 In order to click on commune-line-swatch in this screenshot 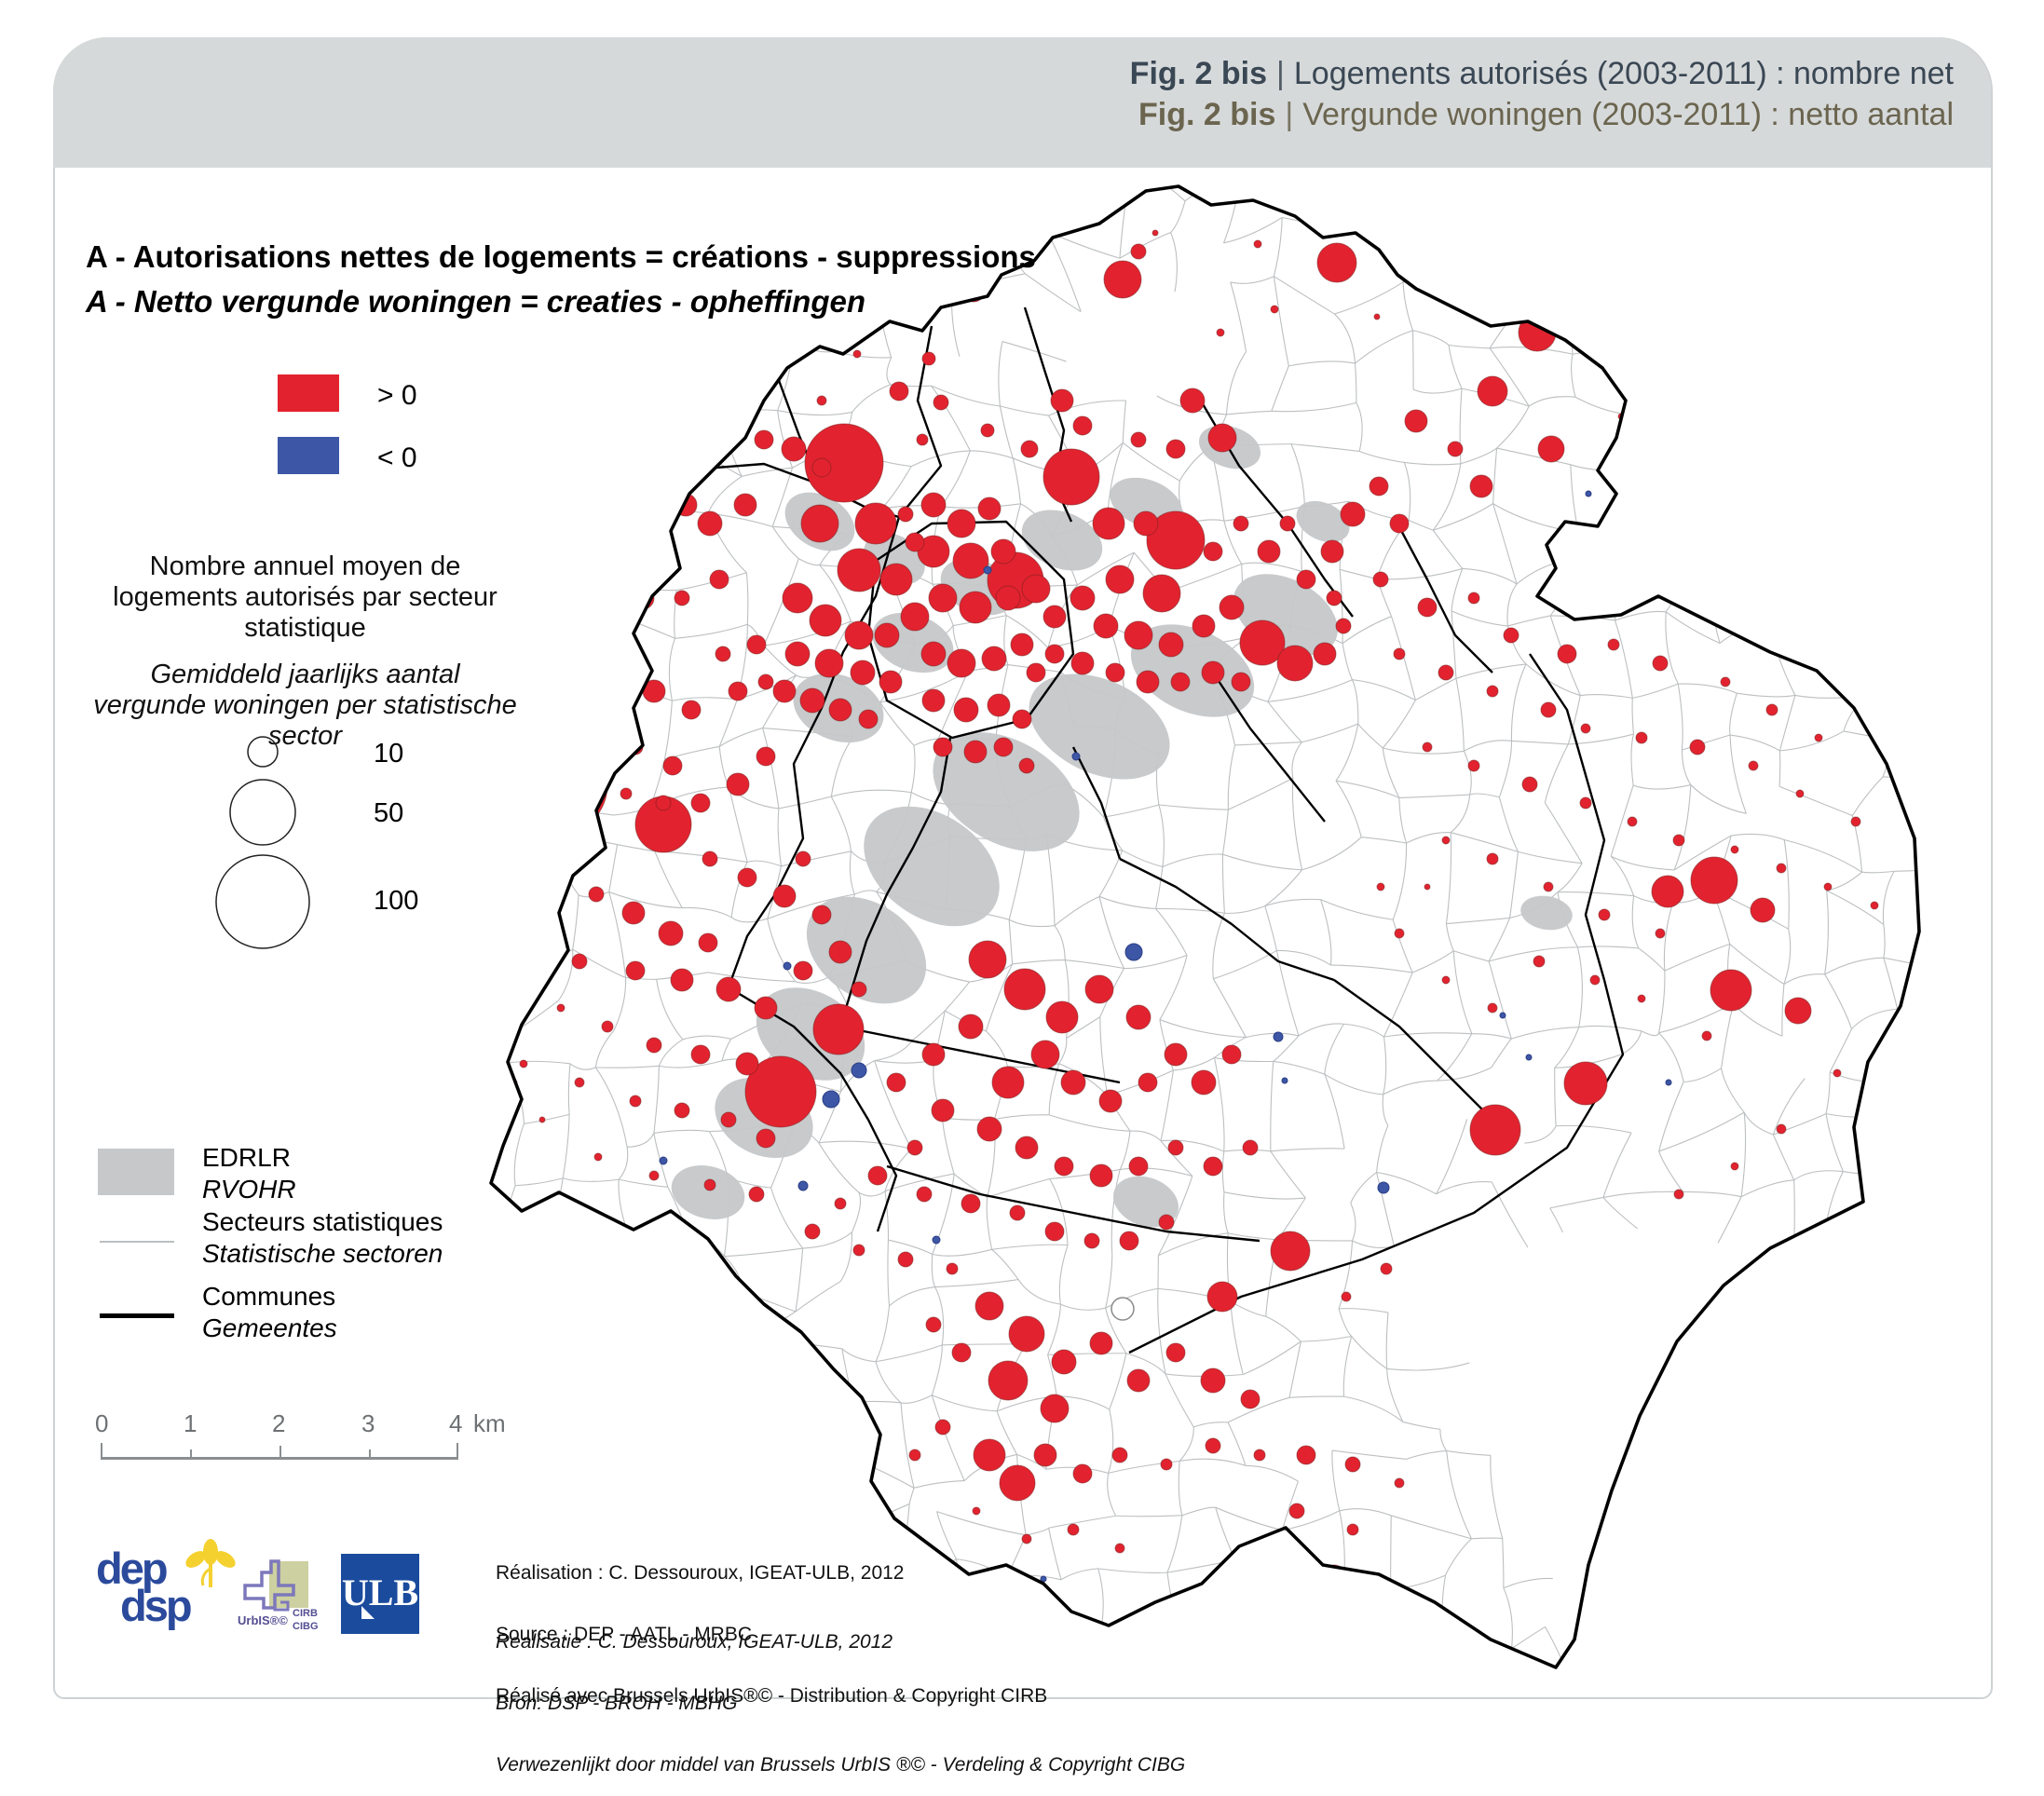, I will do `click(137, 1316)`.